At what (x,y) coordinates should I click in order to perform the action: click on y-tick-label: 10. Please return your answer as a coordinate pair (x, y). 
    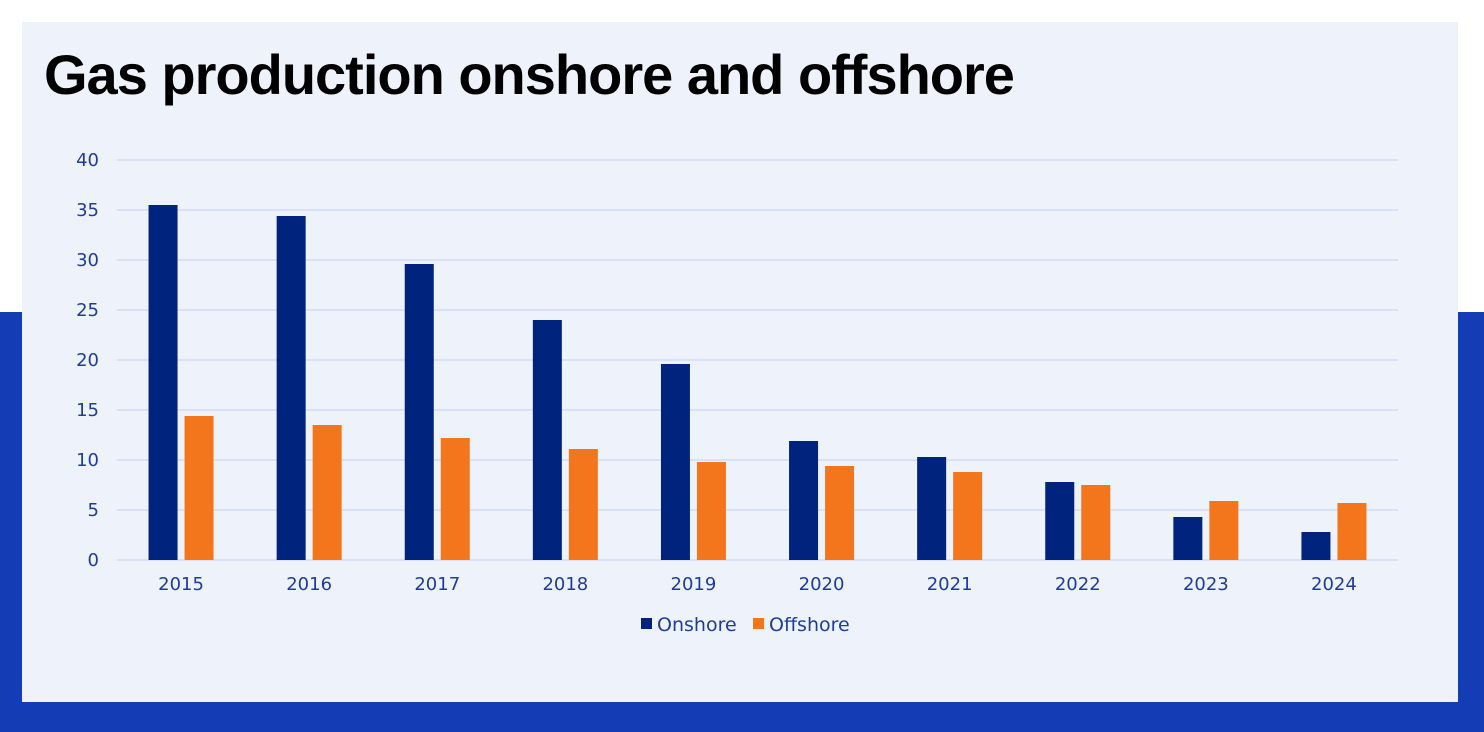
    Looking at the image, I should click on (87, 460).